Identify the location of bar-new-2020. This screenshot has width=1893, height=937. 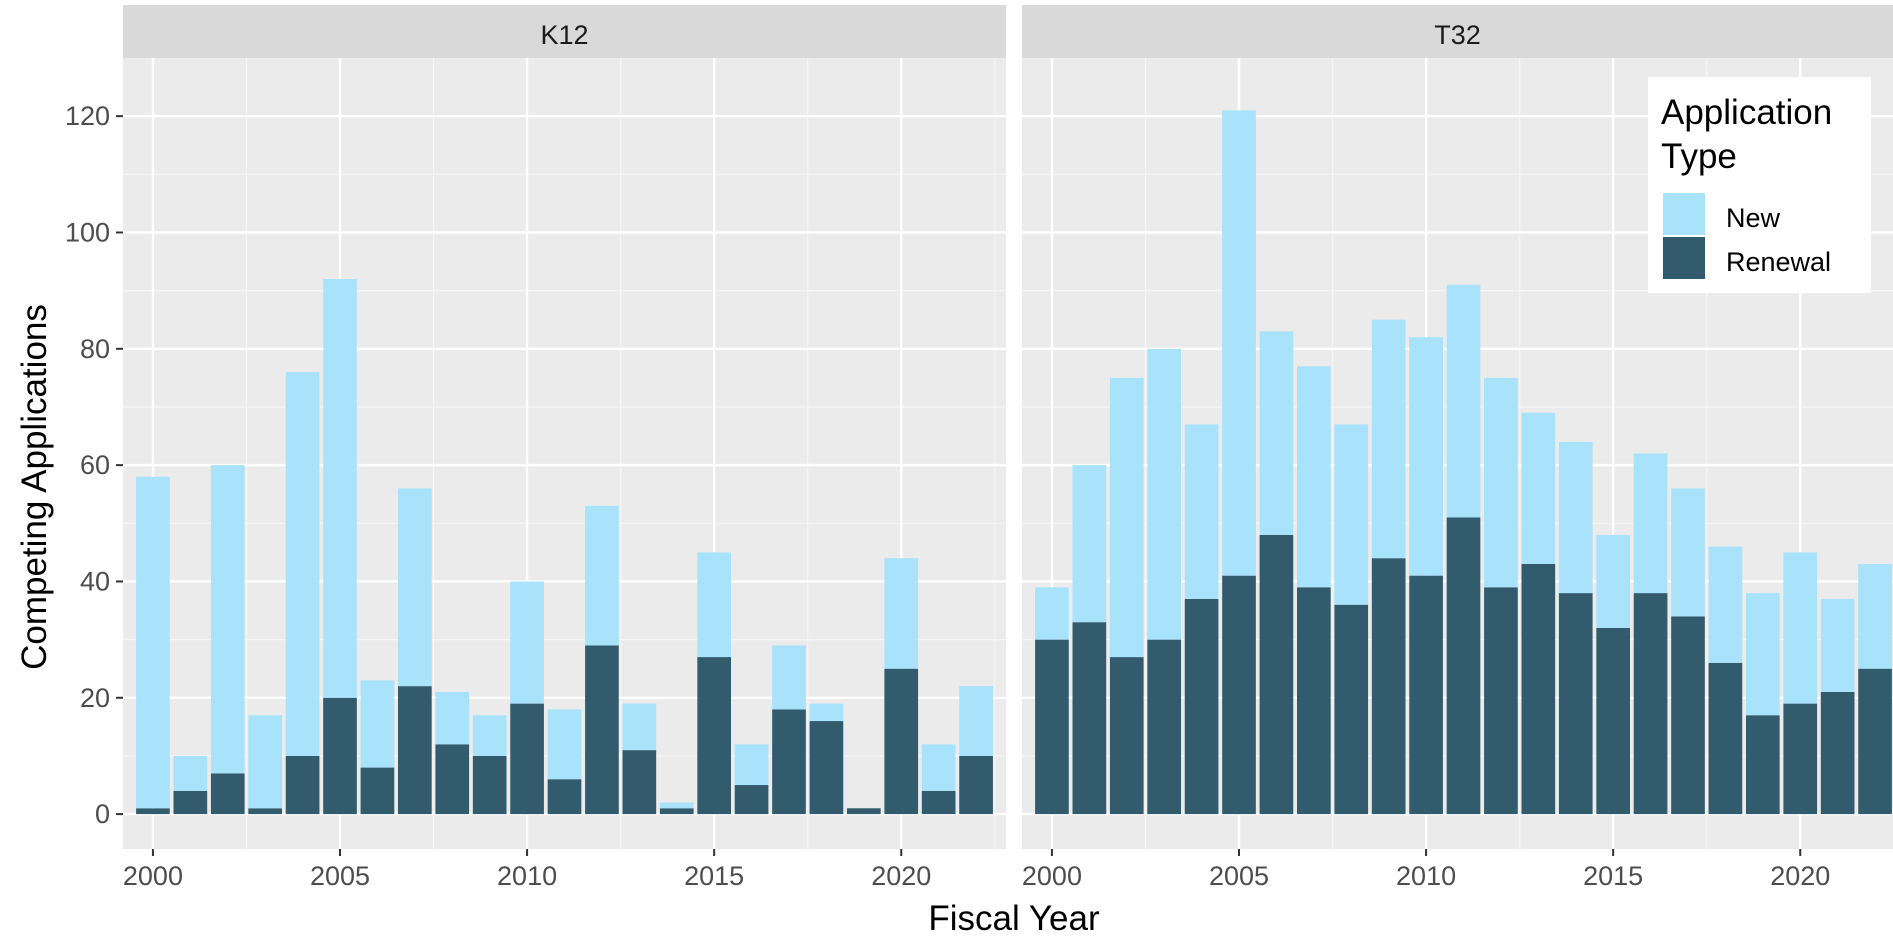
(901, 613).